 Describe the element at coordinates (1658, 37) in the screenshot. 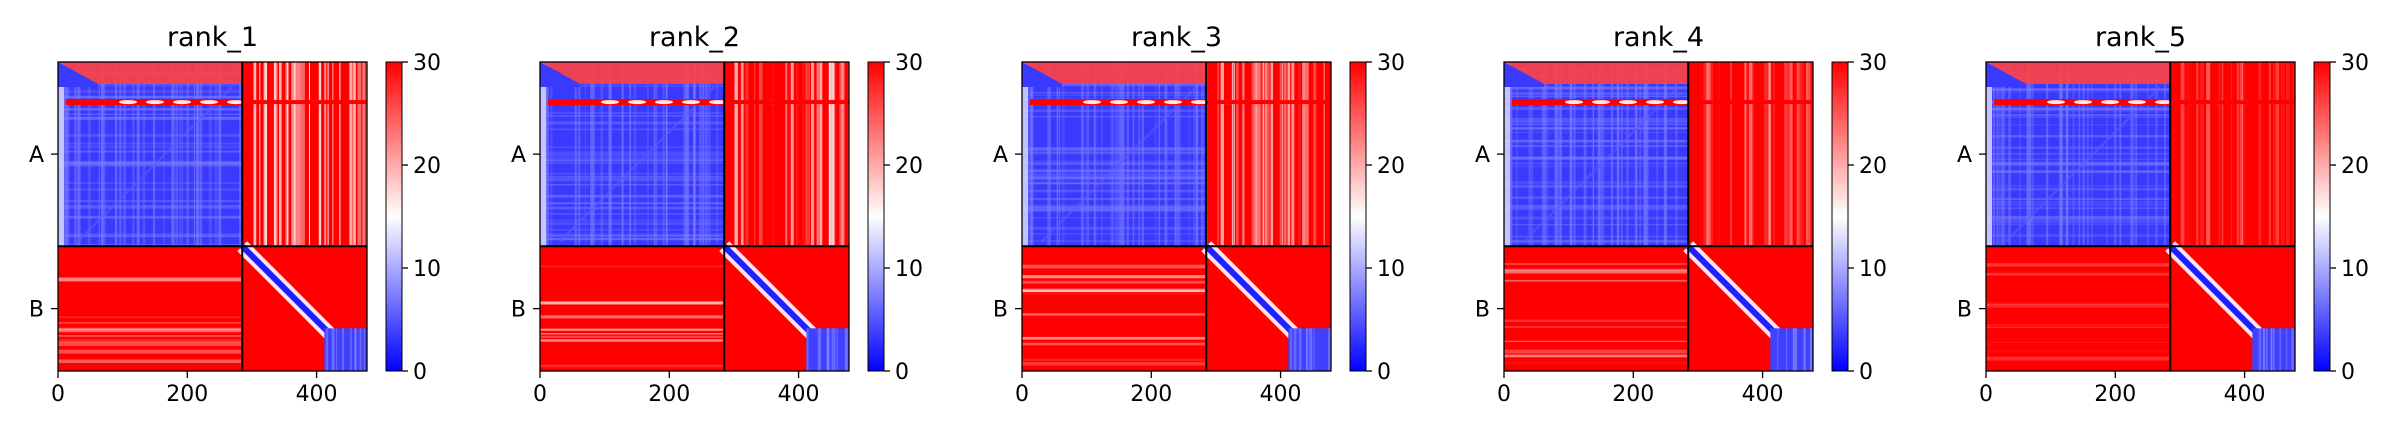

I see `subplot-title: rank_4` at that location.